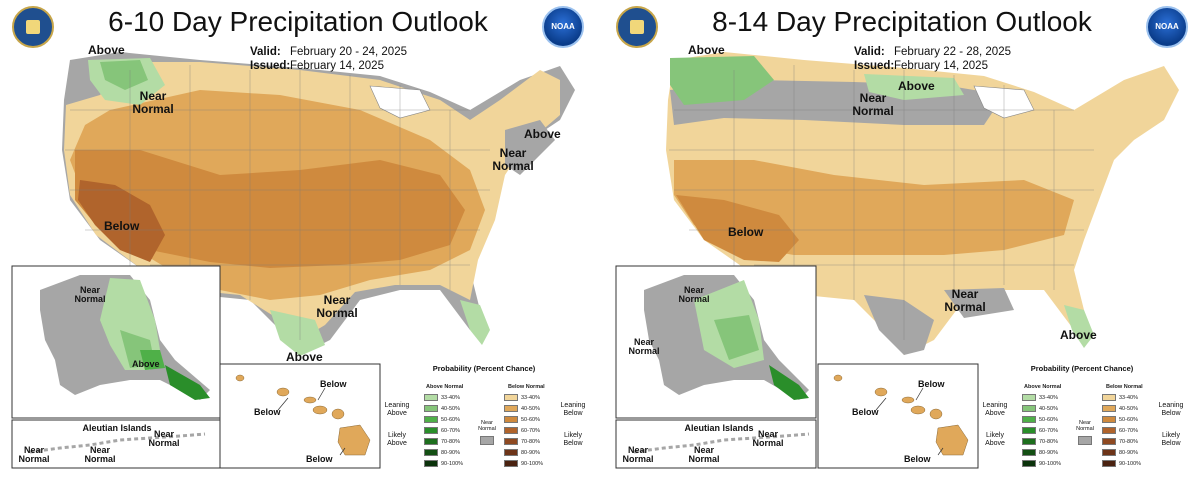 This screenshot has height=486, width=1200. I want to click on above-33-40-region-tx, so click(297, 333).